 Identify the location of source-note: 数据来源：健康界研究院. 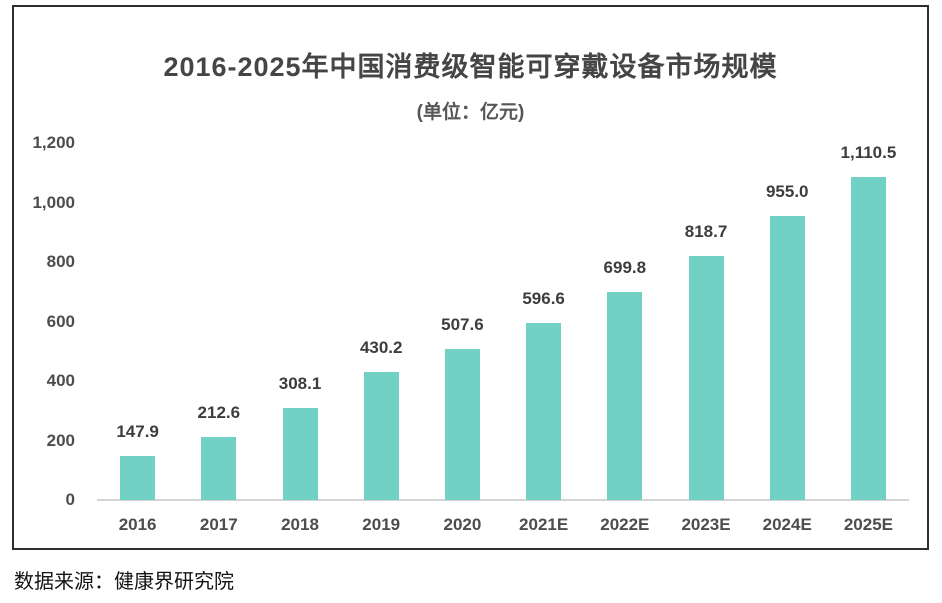
(124, 582).